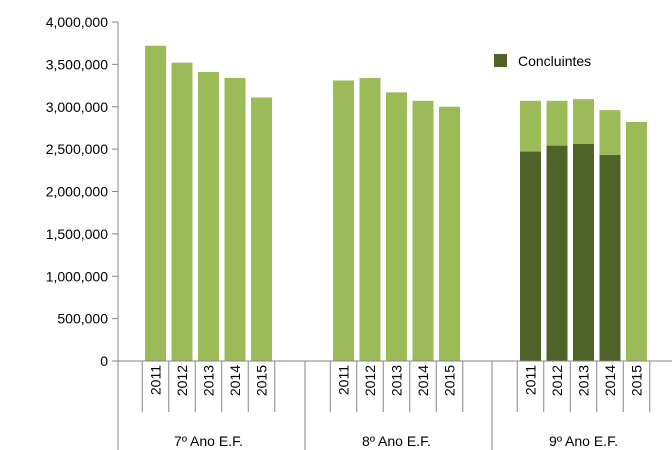  Describe the element at coordinates (77, 64) in the screenshot. I see `y-tick-label: 3,500,000` at that location.